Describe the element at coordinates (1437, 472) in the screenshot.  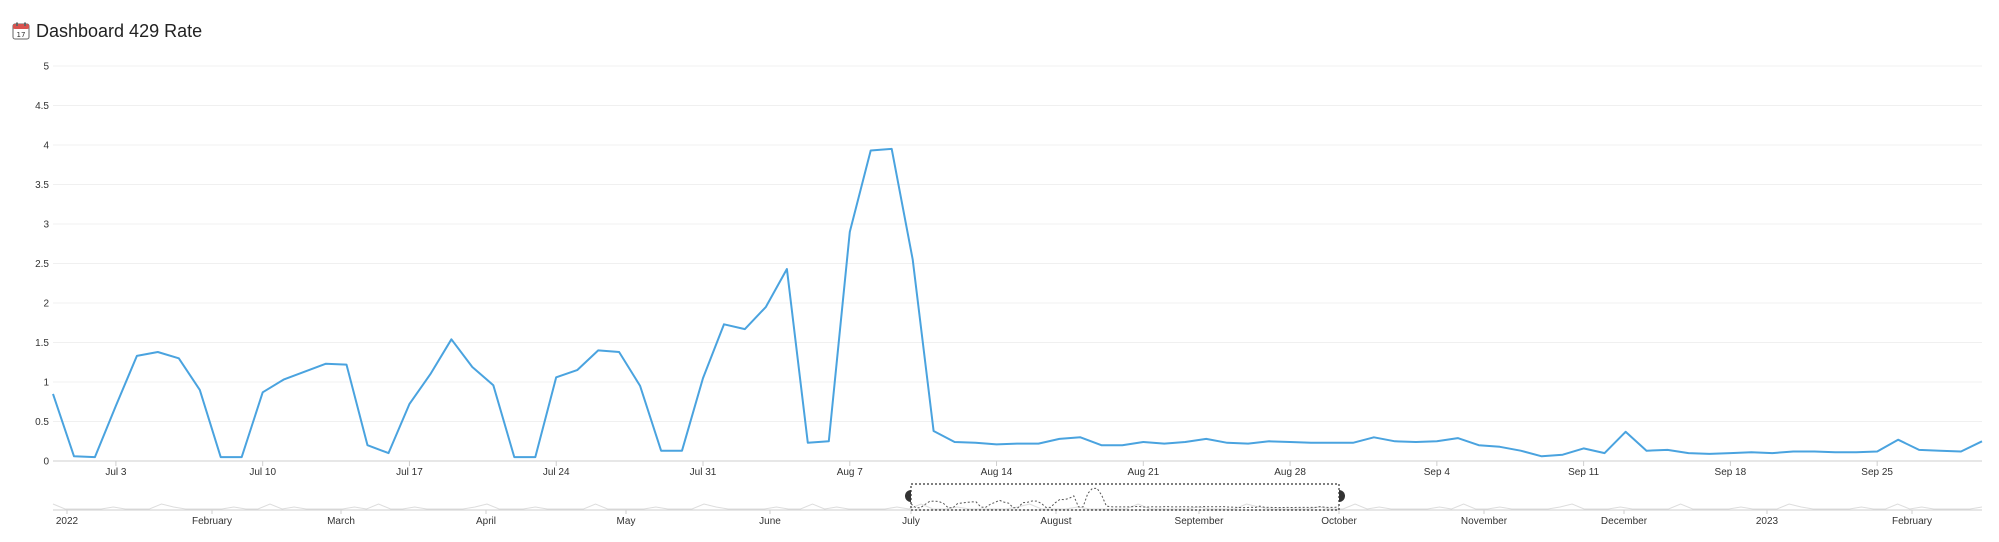
I see `x-tick-label: Sep 4` at that location.